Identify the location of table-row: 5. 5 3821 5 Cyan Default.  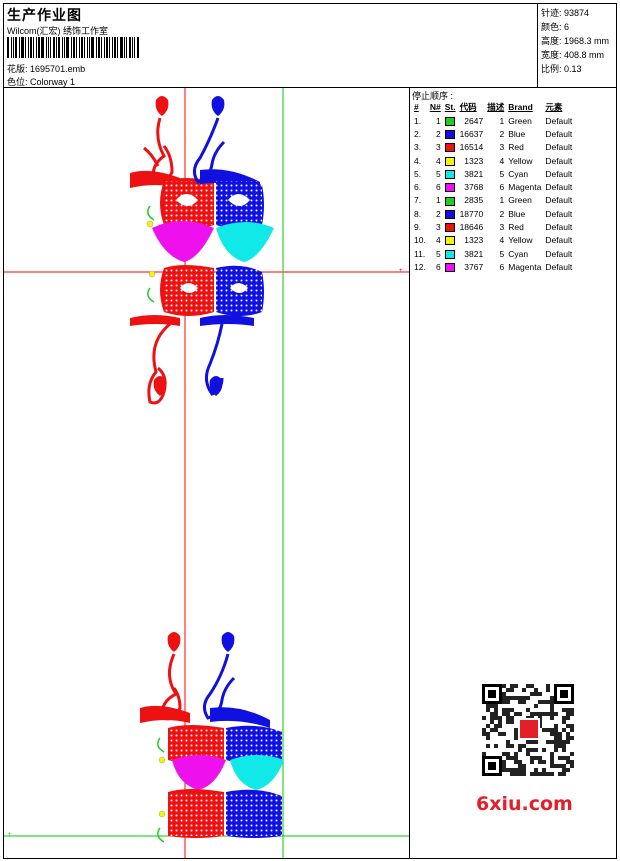
(495, 173).